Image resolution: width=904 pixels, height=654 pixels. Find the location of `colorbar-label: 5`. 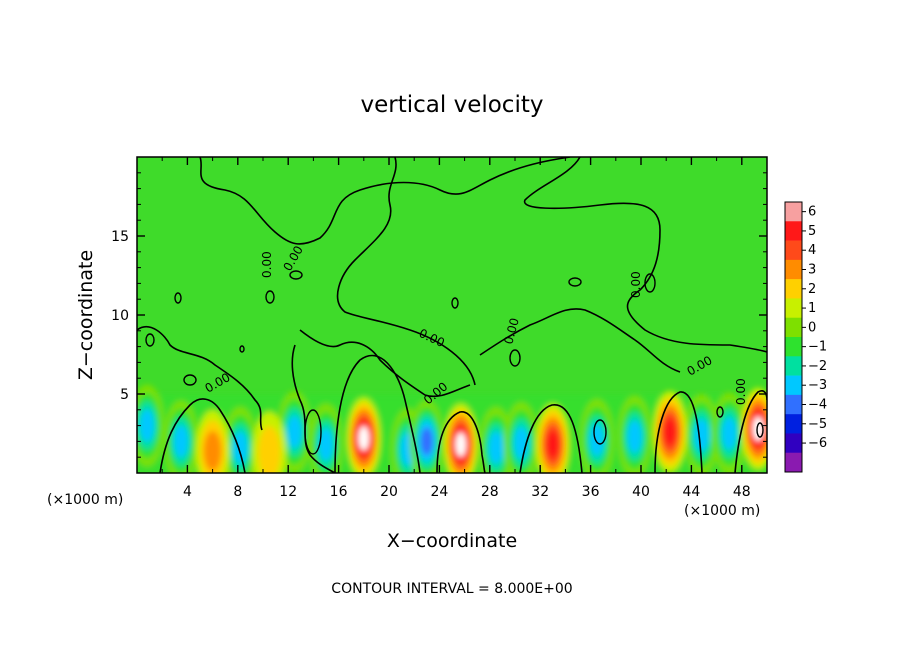

colorbar-label: 5 is located at coordinates (812, 231).